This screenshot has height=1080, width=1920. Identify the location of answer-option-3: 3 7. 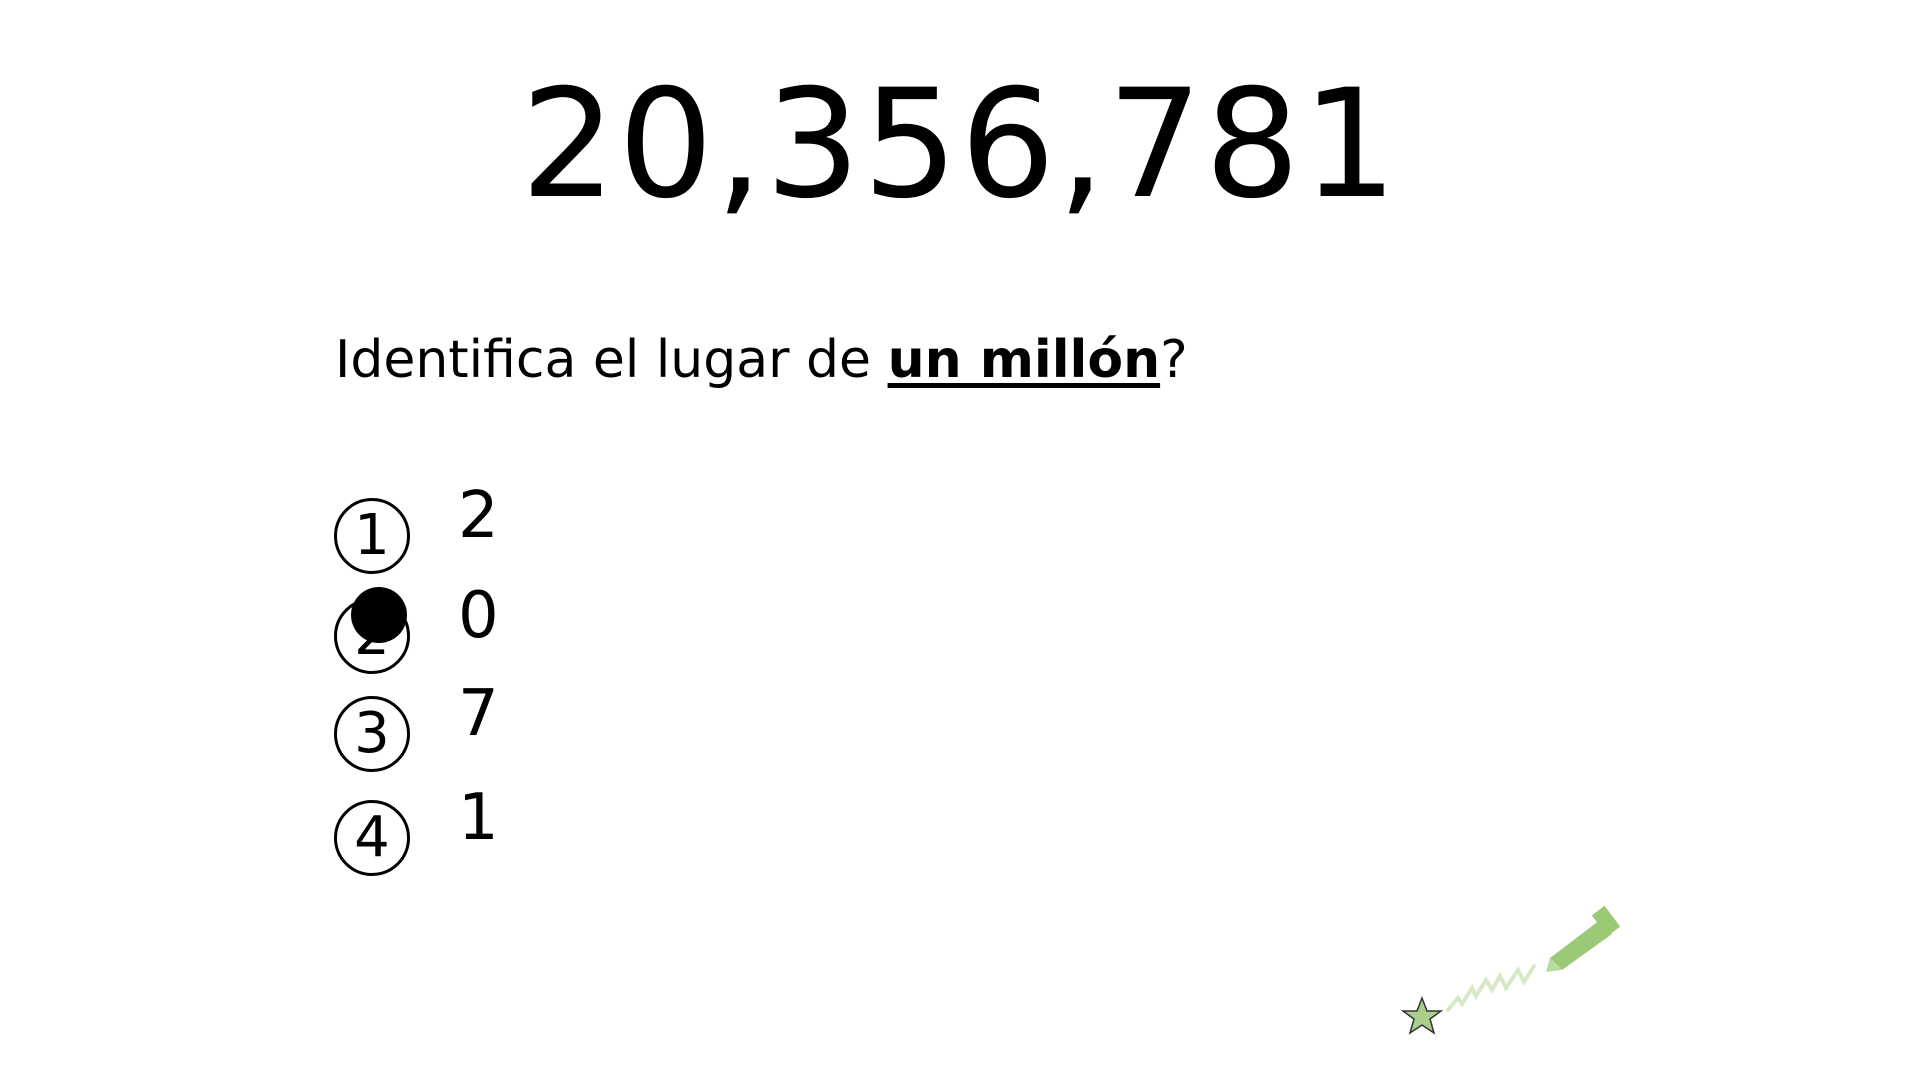
(372, 734).